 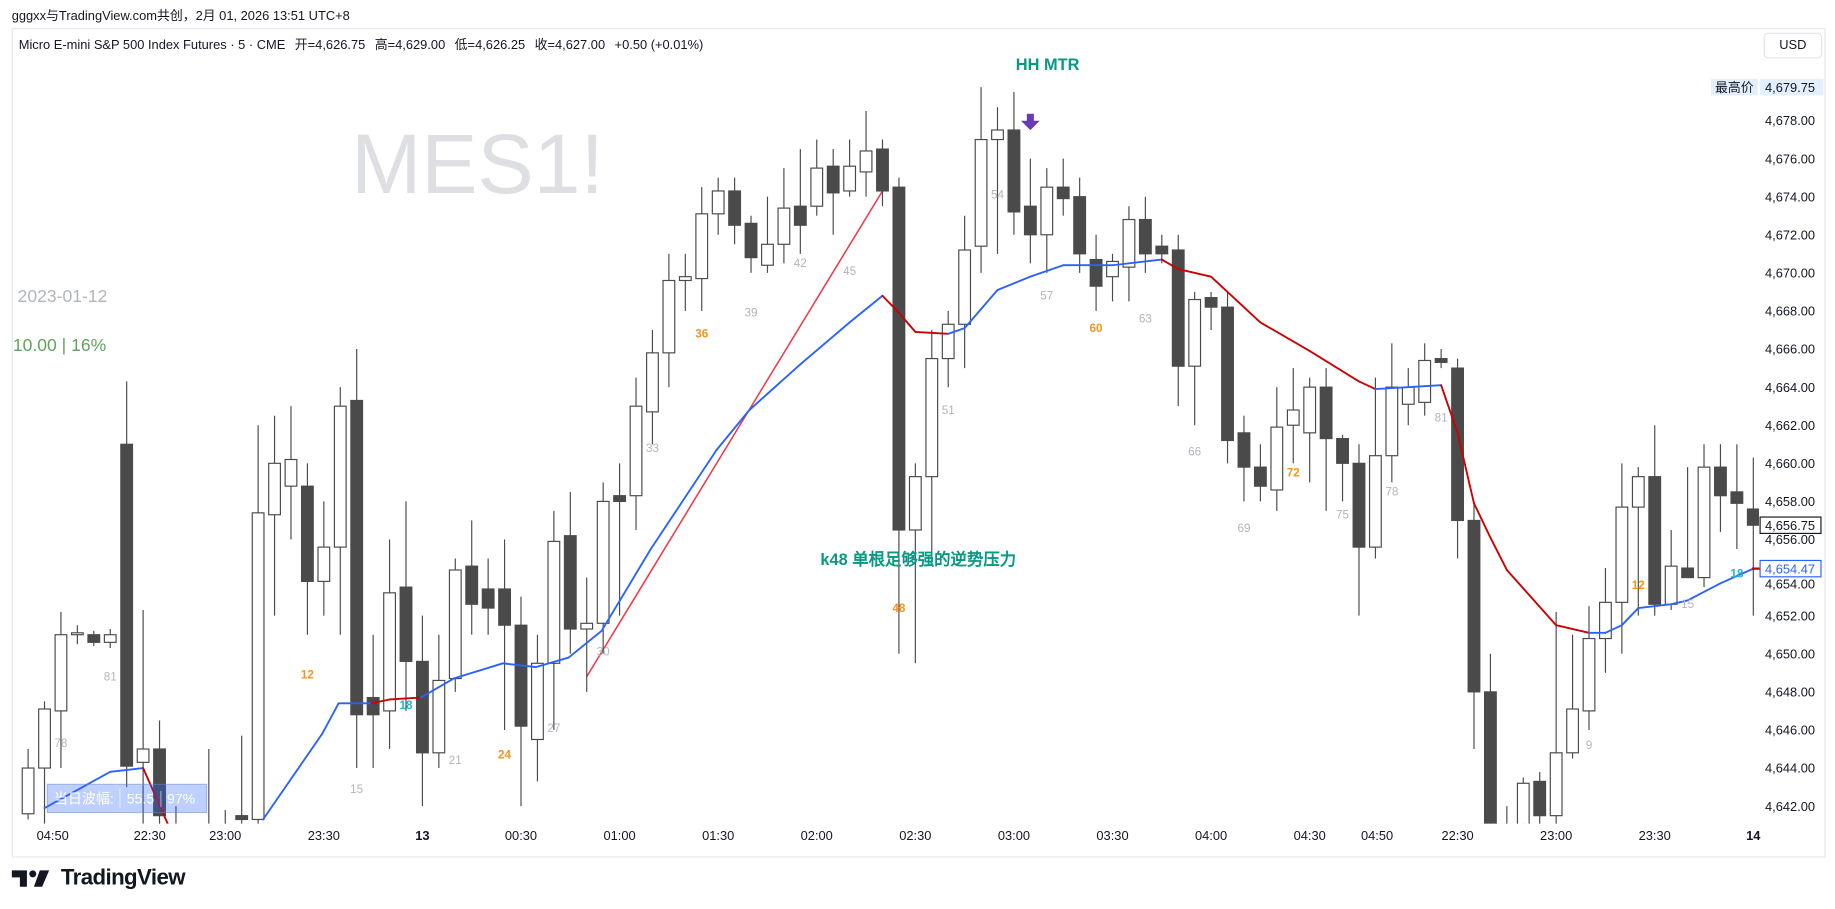 I want to click on high-price-tag-value: 4,679.75, so click(x=1790, y=87).